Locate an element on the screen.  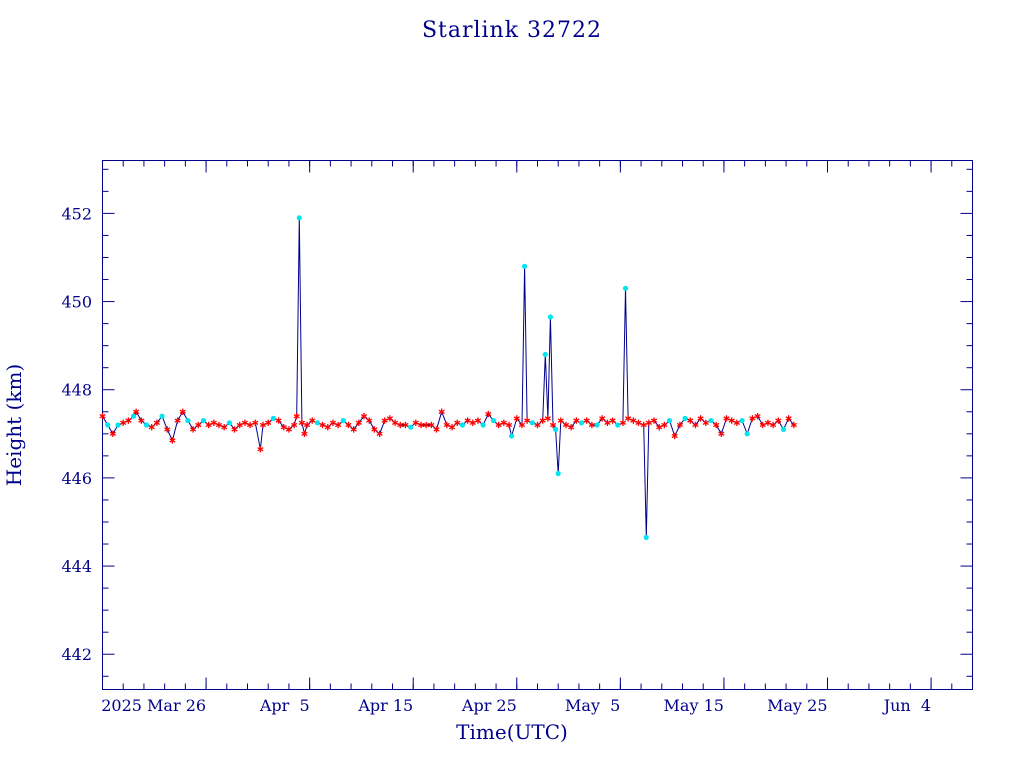
y-tick-label: 450 is located at coordinates (76, 302).